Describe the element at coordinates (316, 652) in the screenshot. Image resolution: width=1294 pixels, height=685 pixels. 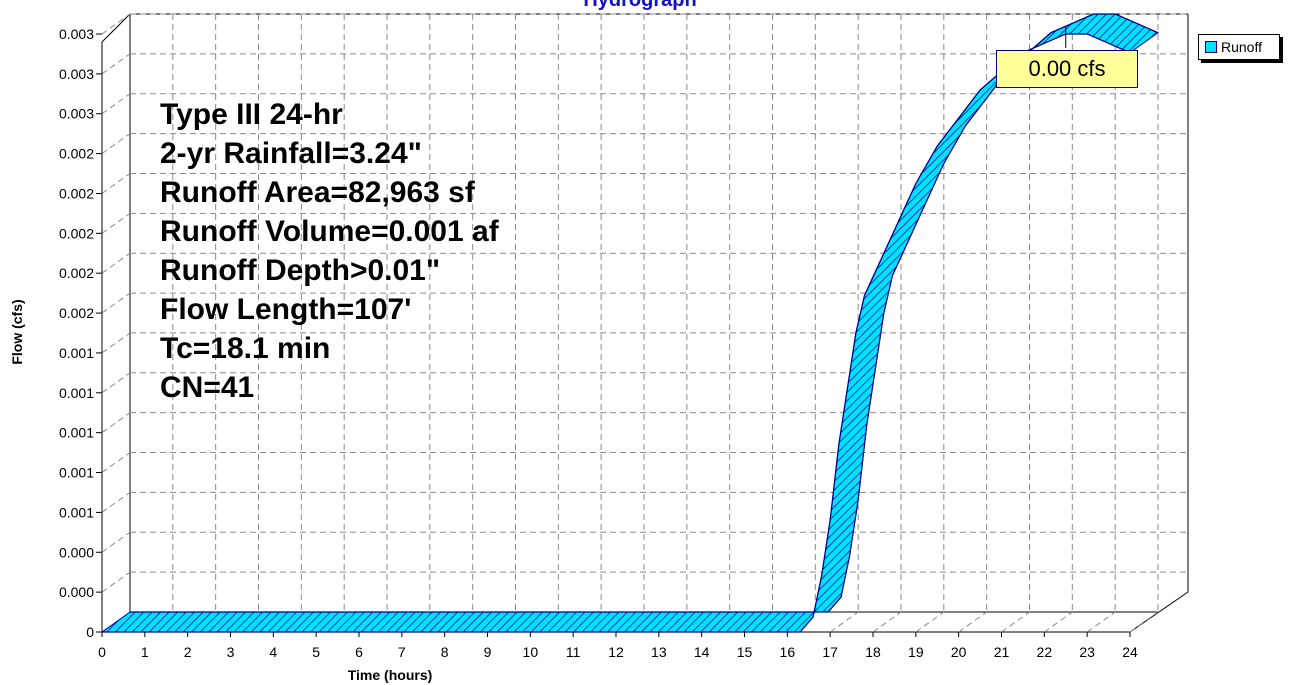
I see `x-tick-label: 5` at that location.